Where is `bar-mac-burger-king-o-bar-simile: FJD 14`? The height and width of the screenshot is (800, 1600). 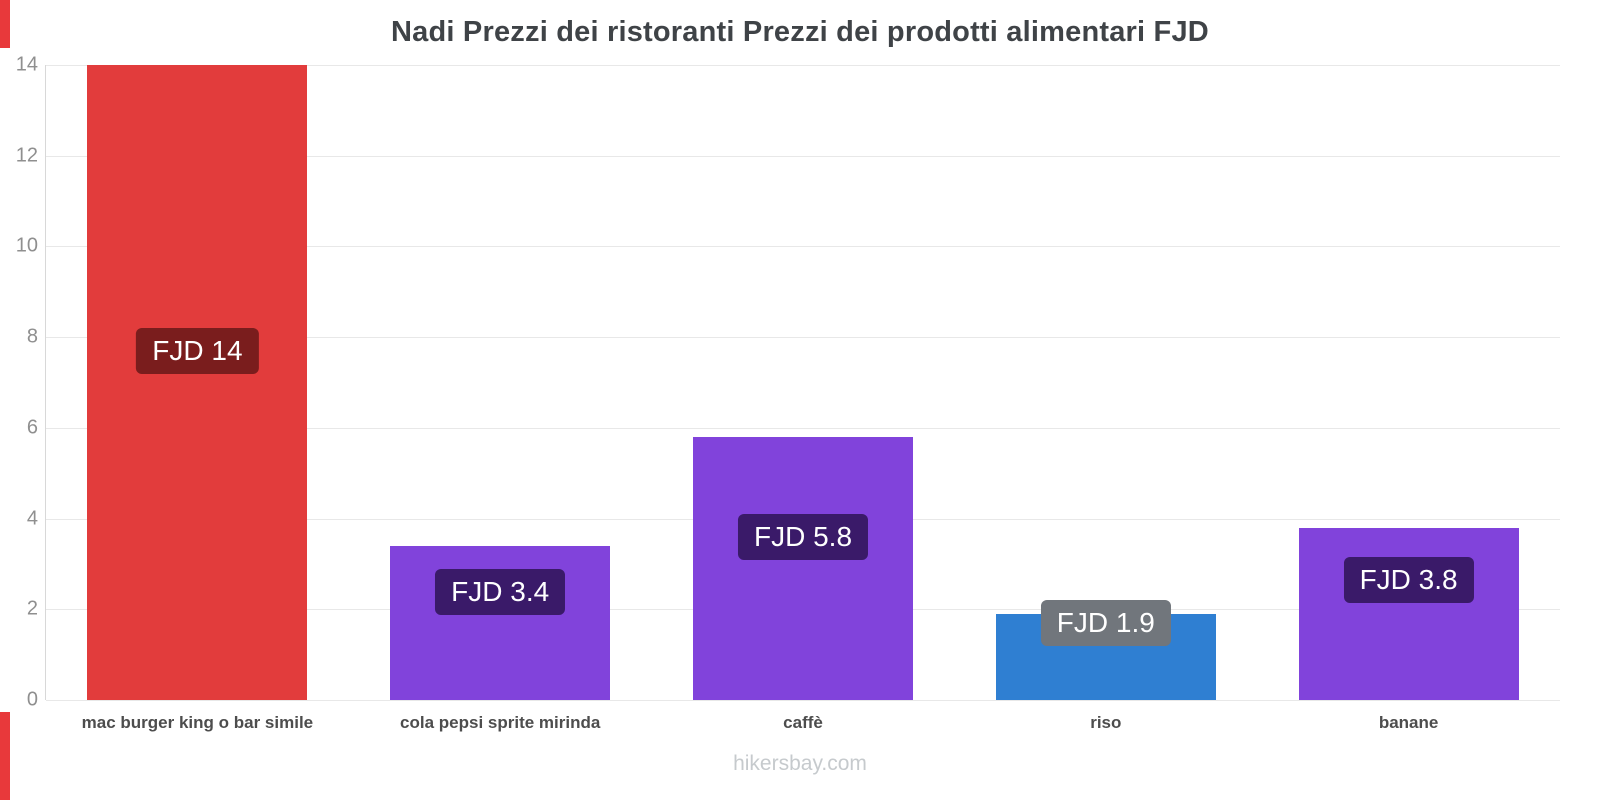
bar-mac-burger-king-o-bar-simile: FJD 14 is located at coordinates (197, 382).